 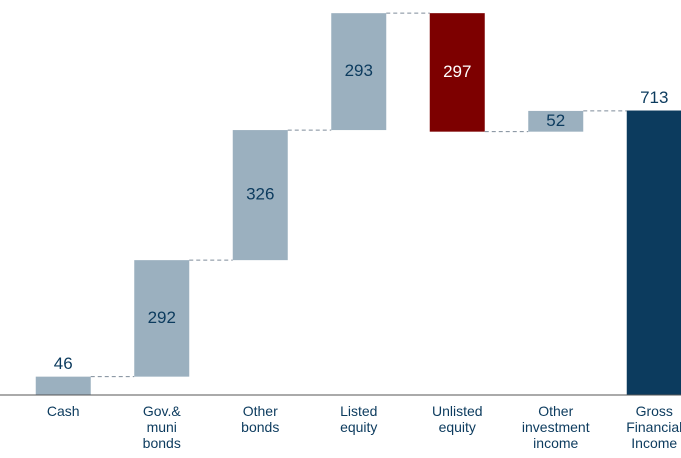 What do you see at coordinates (63, 411) in the screenshot?
I see `x-tick-label: Cash` at bounding box center [63, 411].